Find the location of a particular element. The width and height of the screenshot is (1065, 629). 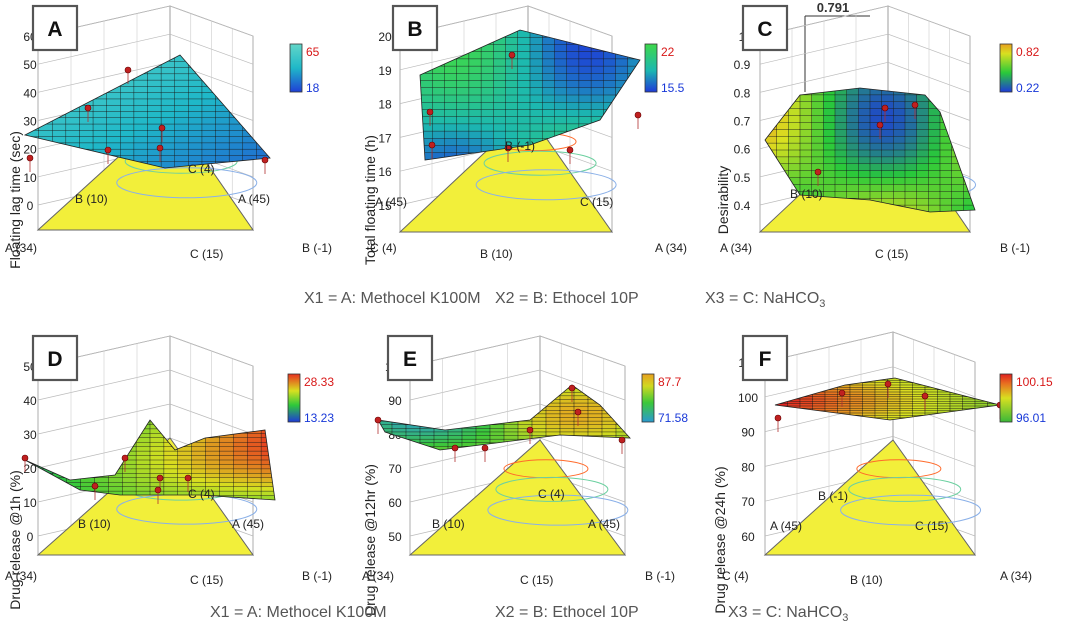

z-tick-label: 20 is located at coordinates (30, 150).